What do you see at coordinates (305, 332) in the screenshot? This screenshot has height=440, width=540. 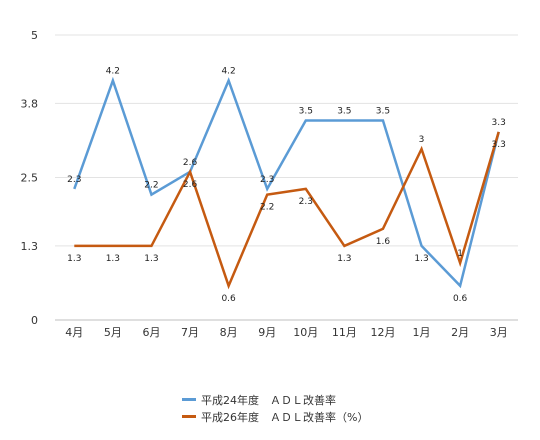 I see `x-tick-label: 10月` at bounding box center [305, 332].